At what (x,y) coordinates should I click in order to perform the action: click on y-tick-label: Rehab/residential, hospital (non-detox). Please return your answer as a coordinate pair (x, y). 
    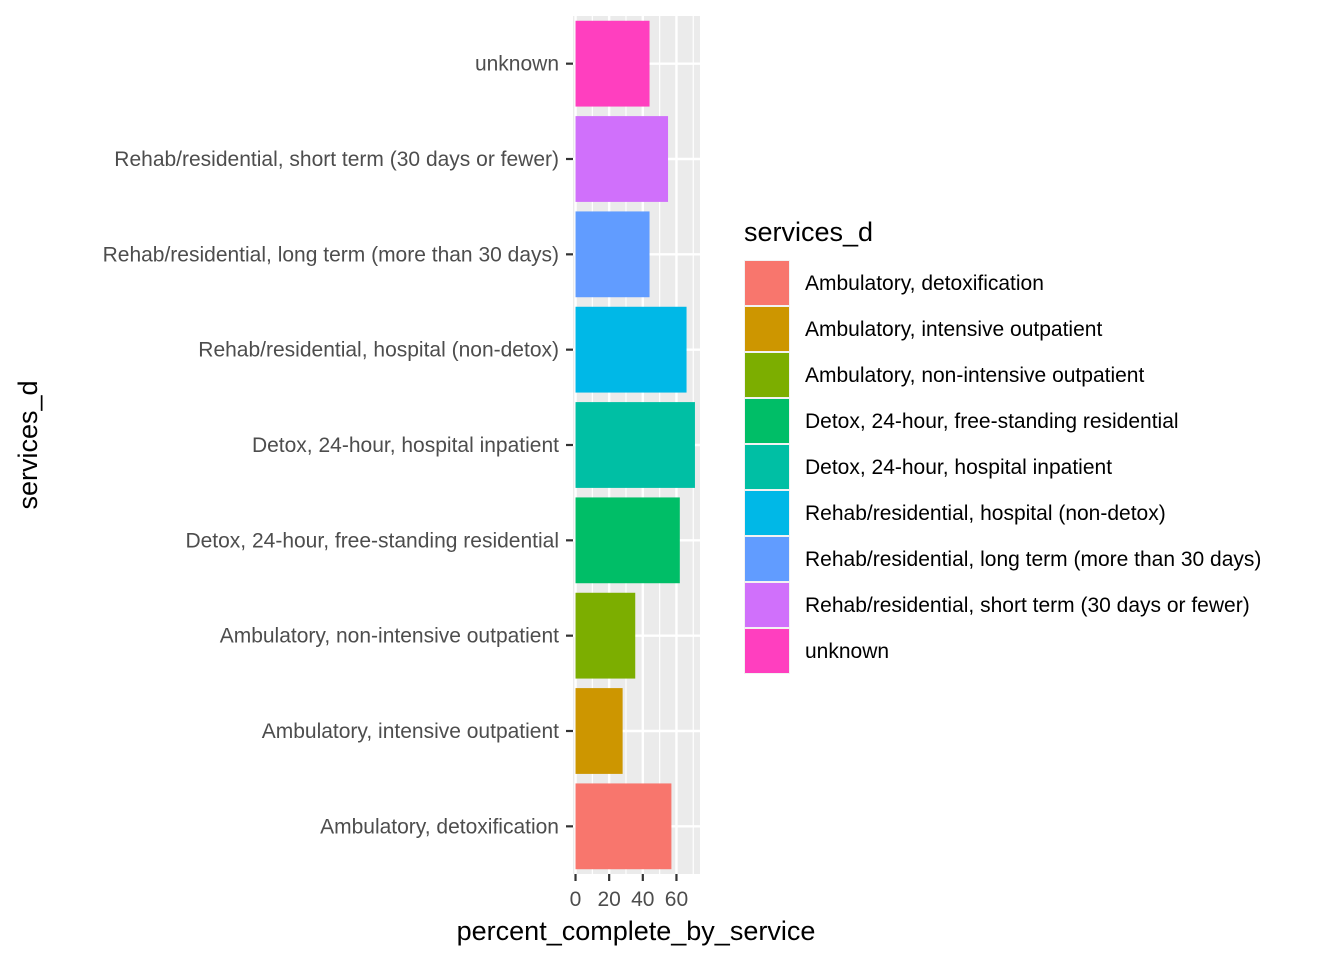
    Looking at the image, I should click on (378, 350).